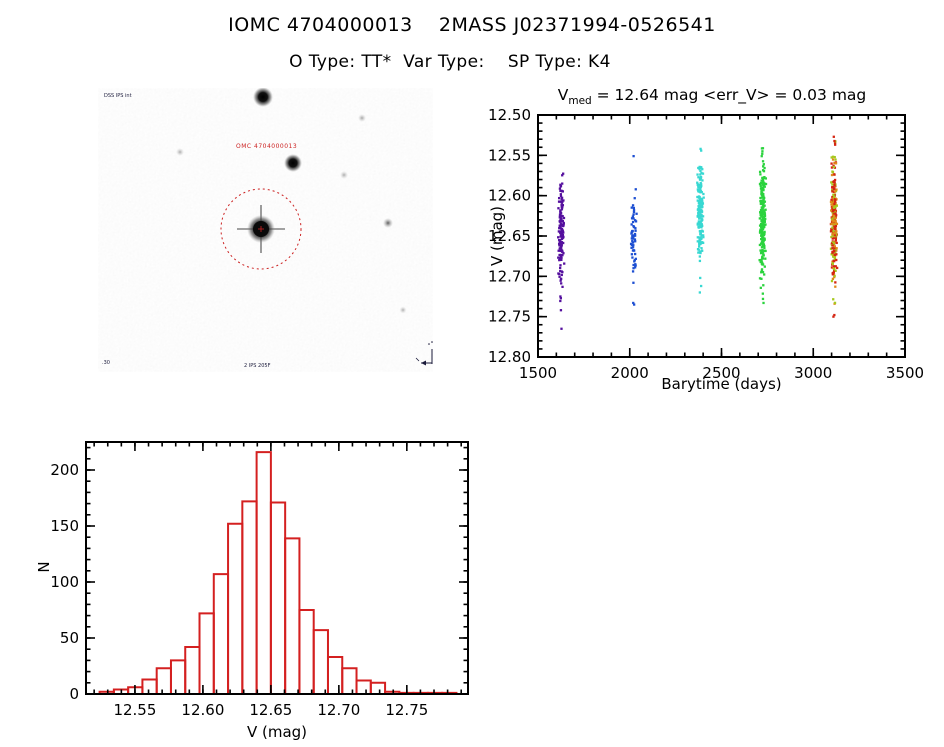 This screenshot has height=747, width=944. Describe the element at coordinates (563, 95) in the screenshot. I see `scatter-title-v: V` at that location.